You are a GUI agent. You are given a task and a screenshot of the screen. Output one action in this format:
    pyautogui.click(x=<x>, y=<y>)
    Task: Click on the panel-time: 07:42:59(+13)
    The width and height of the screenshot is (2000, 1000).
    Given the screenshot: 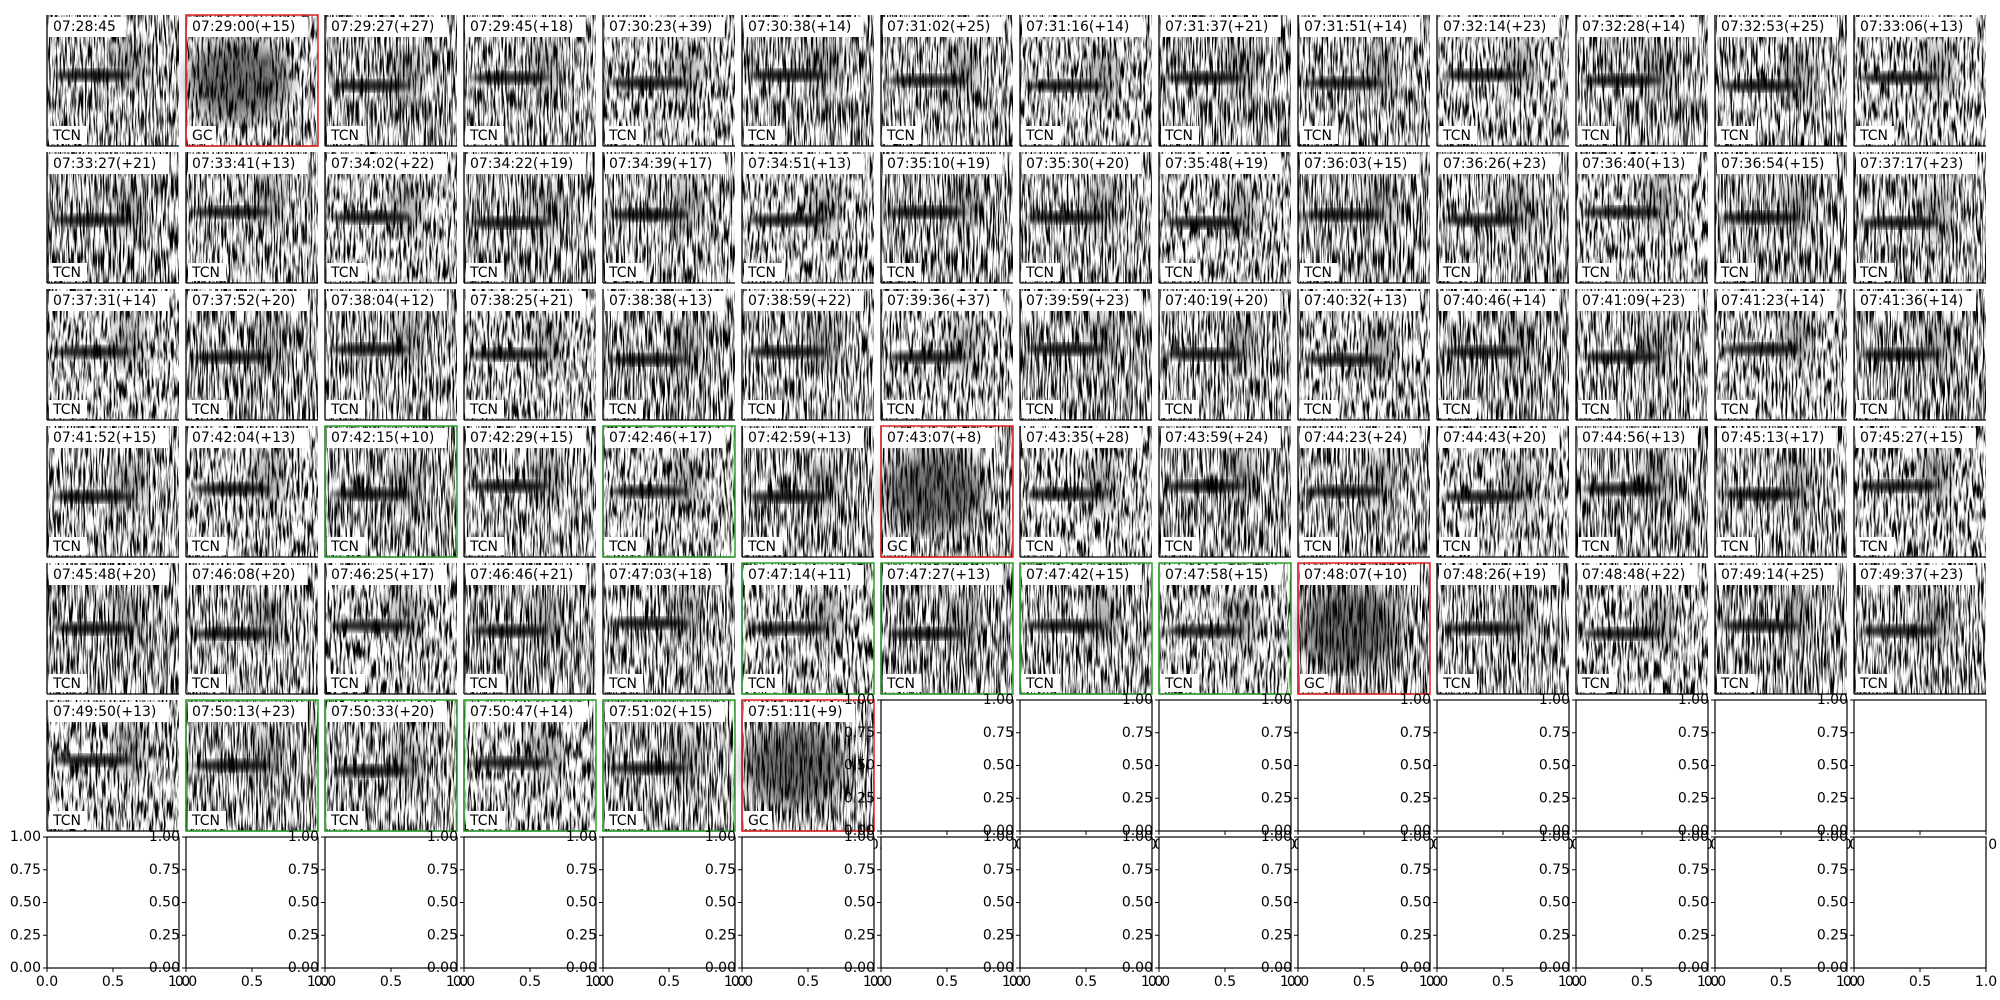 What is the action you would take?
    pyautogui.click(x=799, y=438)
    